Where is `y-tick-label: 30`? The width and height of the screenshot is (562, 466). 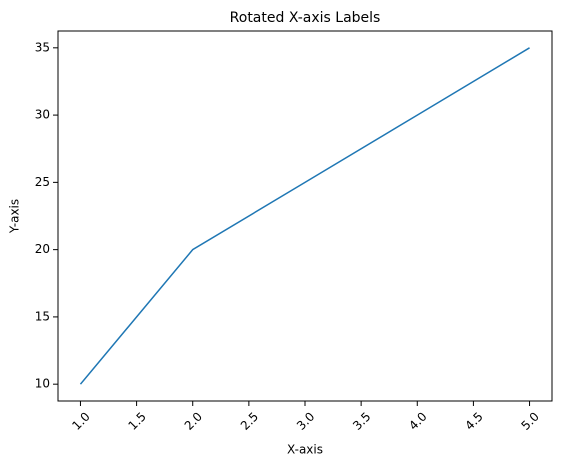
y-tick-label: 30 is located at coordinates (42, 115).